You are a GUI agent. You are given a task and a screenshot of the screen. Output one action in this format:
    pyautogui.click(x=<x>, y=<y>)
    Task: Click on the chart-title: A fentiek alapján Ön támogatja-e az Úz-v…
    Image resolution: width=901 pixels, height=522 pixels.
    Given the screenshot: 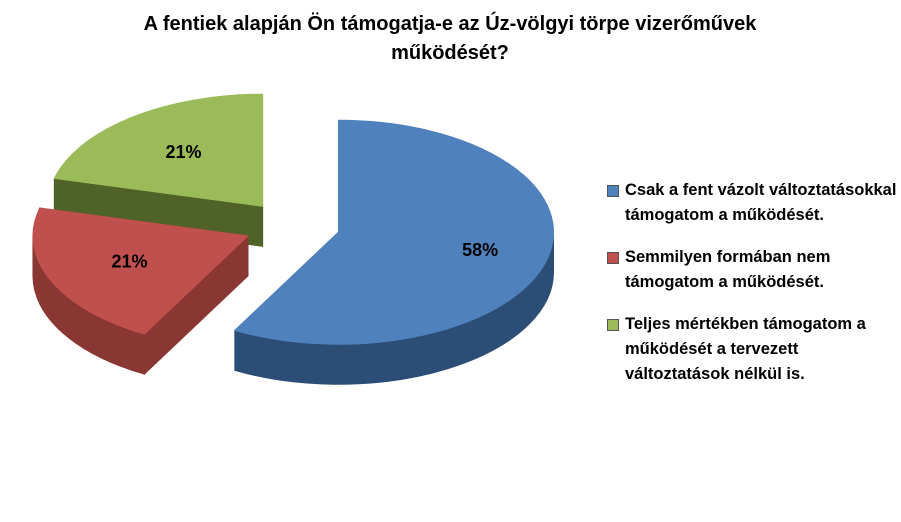 What is the action you would take?
    pyautogui.click(x=450, y=38)
    